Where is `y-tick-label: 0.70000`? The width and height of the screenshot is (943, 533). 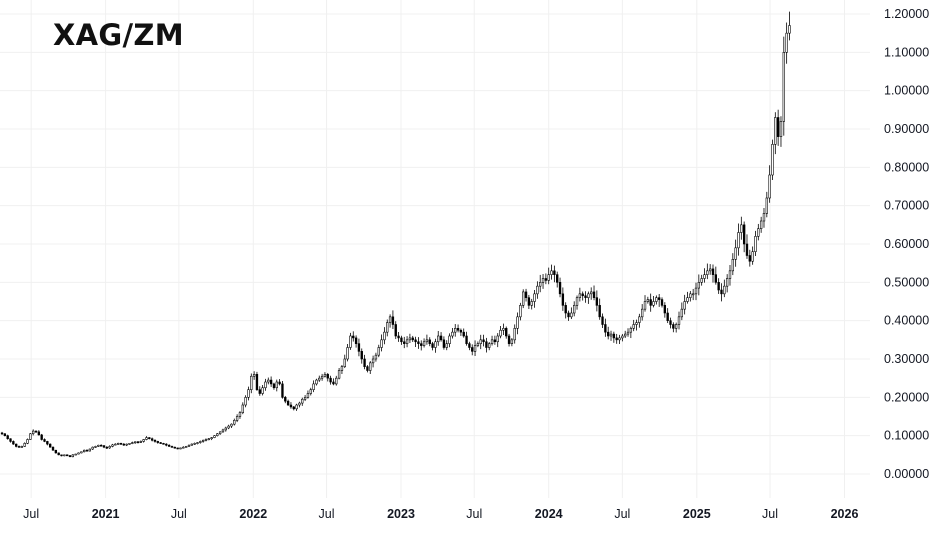 y-tick-label: 0.70000 is located at coordinates (906, 206).